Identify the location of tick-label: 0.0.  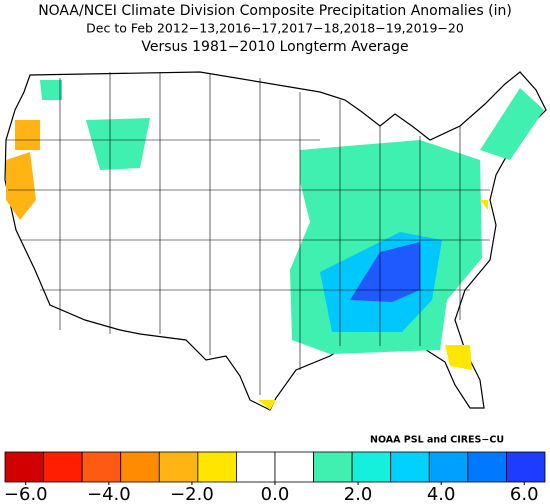
(275, 494).